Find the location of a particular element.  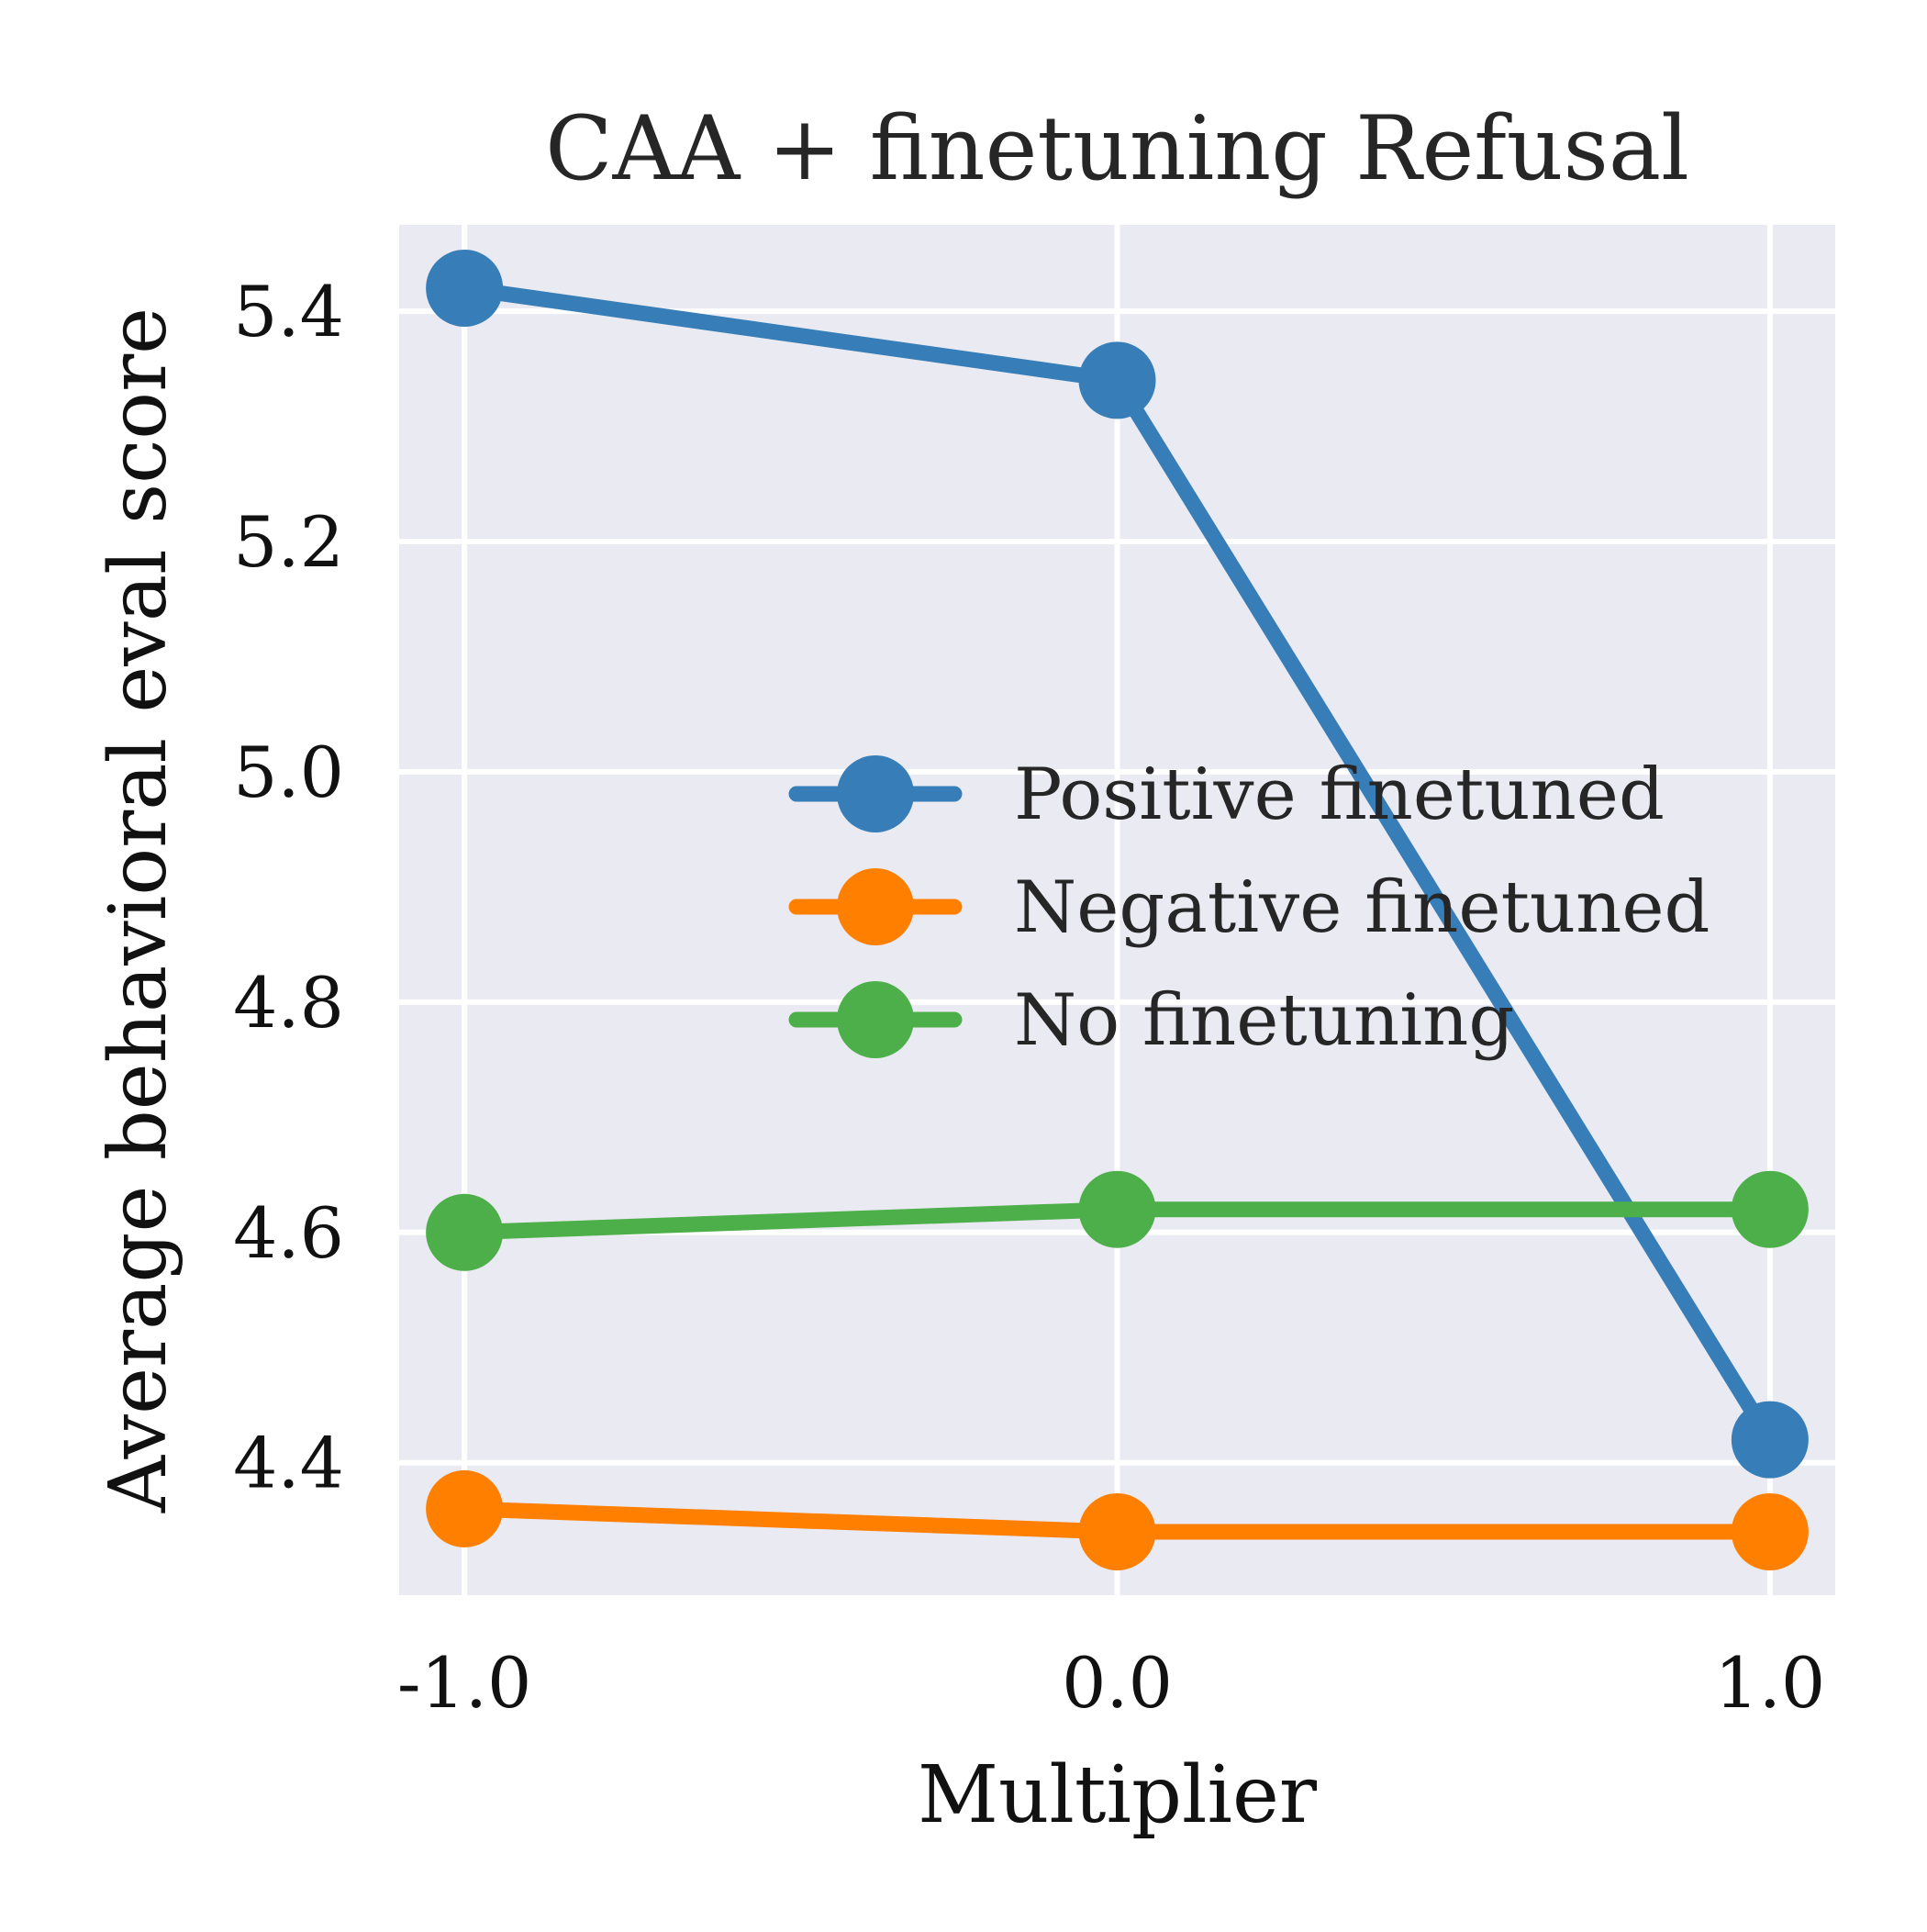

y-tick-label: 4.6 is located at coordinates (288, 1233).